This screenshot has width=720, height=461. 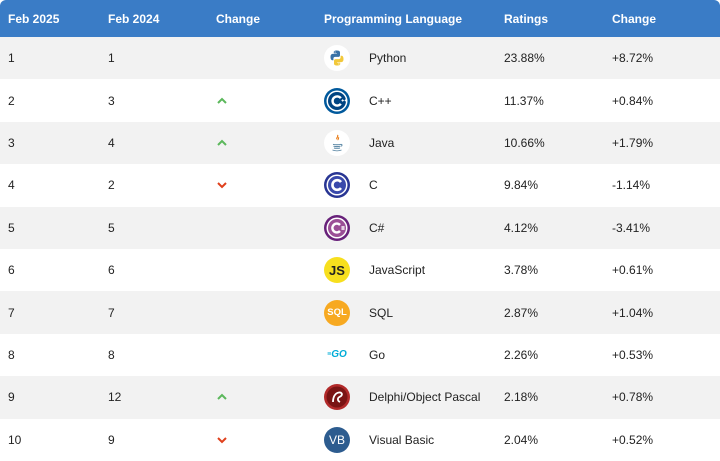 What do you see at coordinates (15, 439) in the screenshot?
I see `rank-2025: 10` at bounding box center [15, 439].